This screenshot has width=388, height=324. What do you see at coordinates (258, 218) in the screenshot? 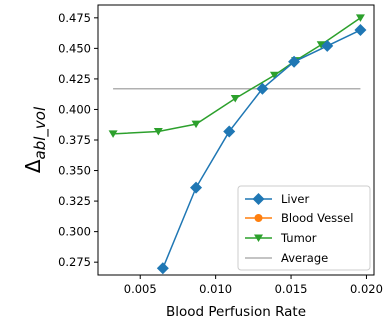
I see `legend-marker-blood-vessel` at bounding box center [258, 218].